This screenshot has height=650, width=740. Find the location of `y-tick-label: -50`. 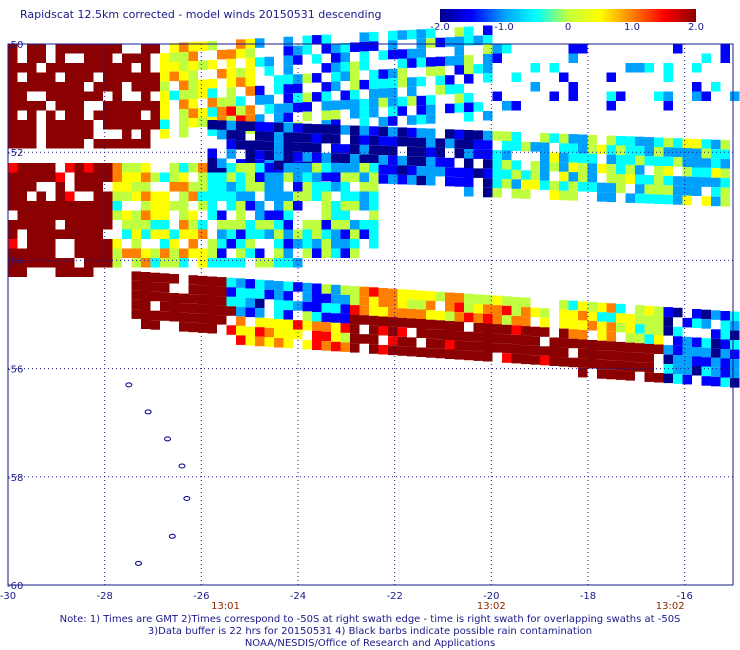

y-tick-label: -50 is located at coordinates (15, 45).